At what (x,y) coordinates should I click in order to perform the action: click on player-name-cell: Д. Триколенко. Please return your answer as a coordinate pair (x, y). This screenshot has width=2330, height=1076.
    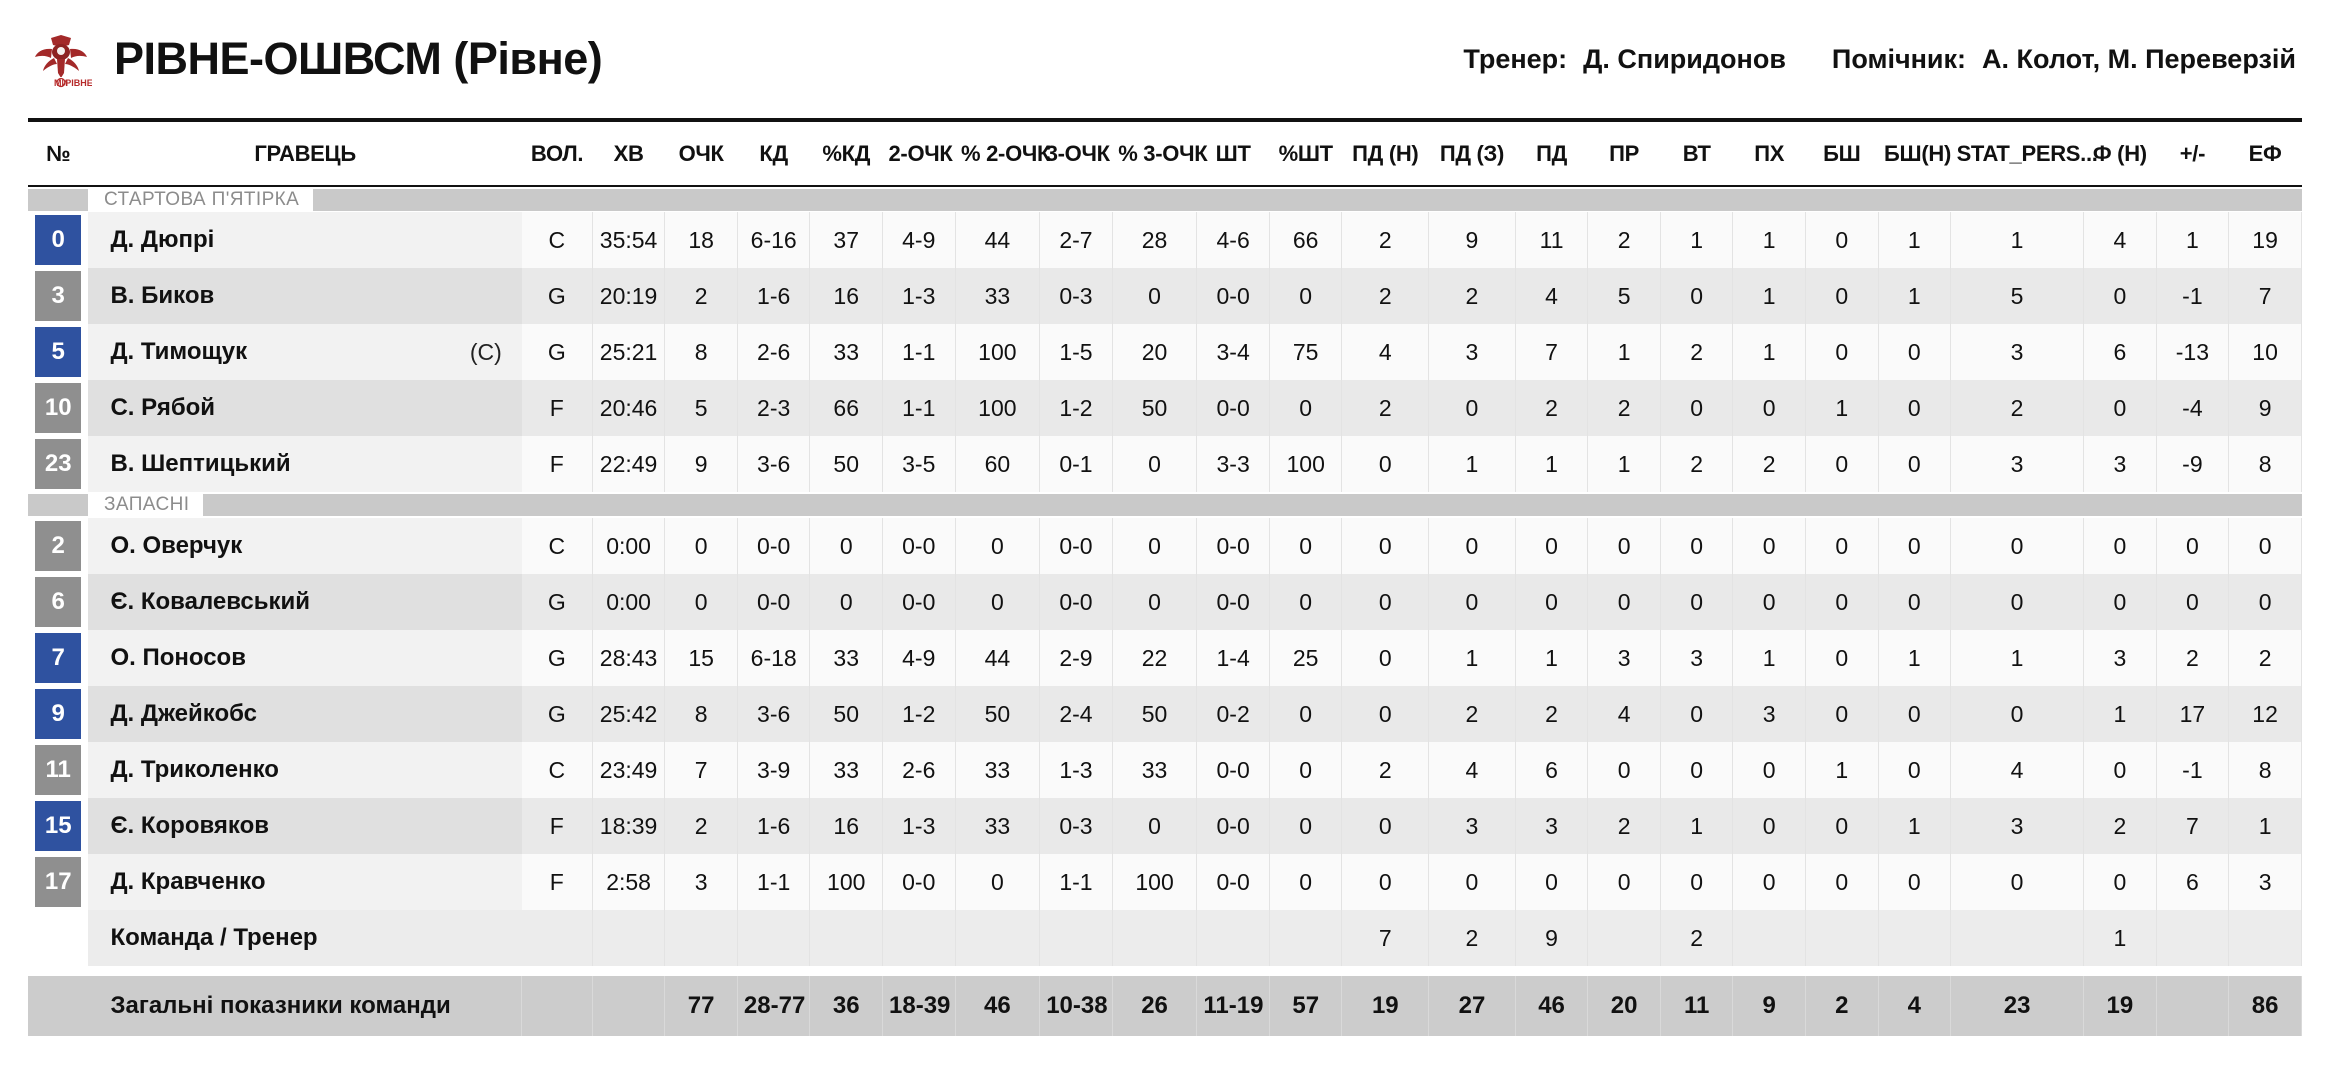
    Looking at the image, I should click on (305, 770).